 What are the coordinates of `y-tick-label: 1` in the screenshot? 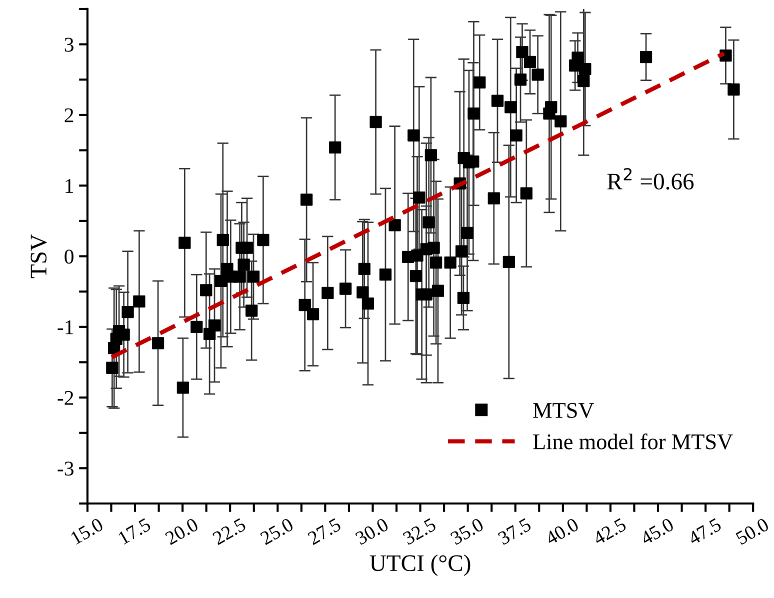 It's located at (70, 186).